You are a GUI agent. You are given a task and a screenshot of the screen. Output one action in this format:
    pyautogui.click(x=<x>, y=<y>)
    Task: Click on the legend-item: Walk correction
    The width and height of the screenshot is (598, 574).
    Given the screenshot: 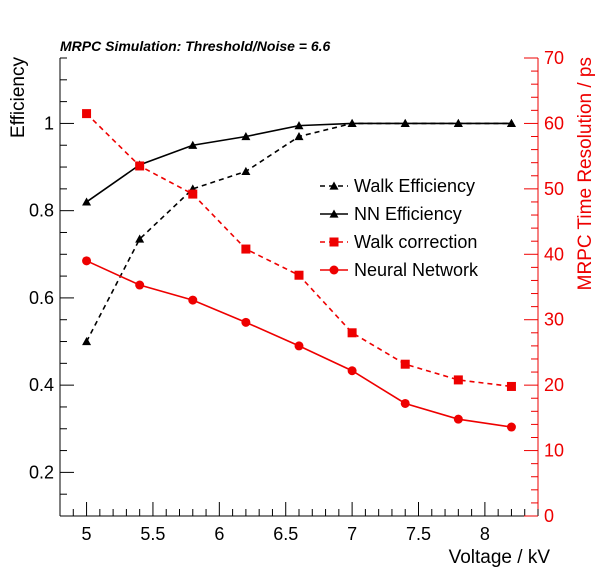 What is the action you would take?
    pyautogui.click(x=398, y=242)
    